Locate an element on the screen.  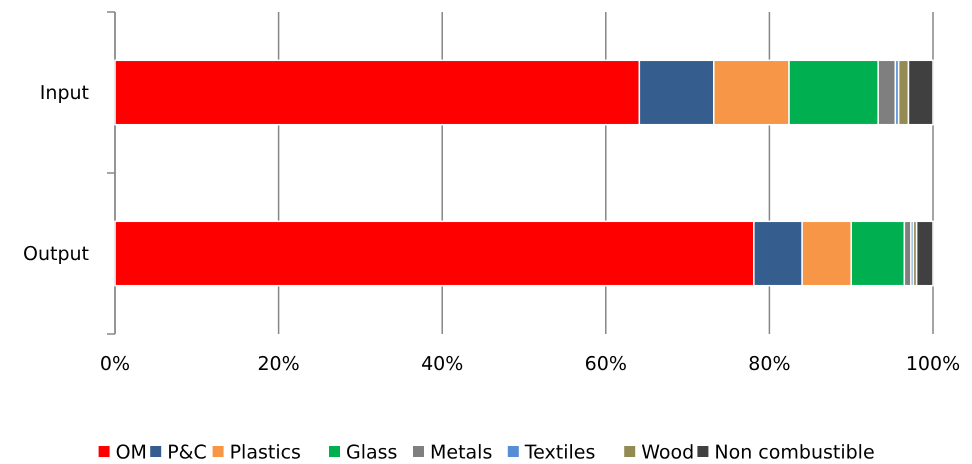
legend-label: Plastics is located at coordinates (265, 453).